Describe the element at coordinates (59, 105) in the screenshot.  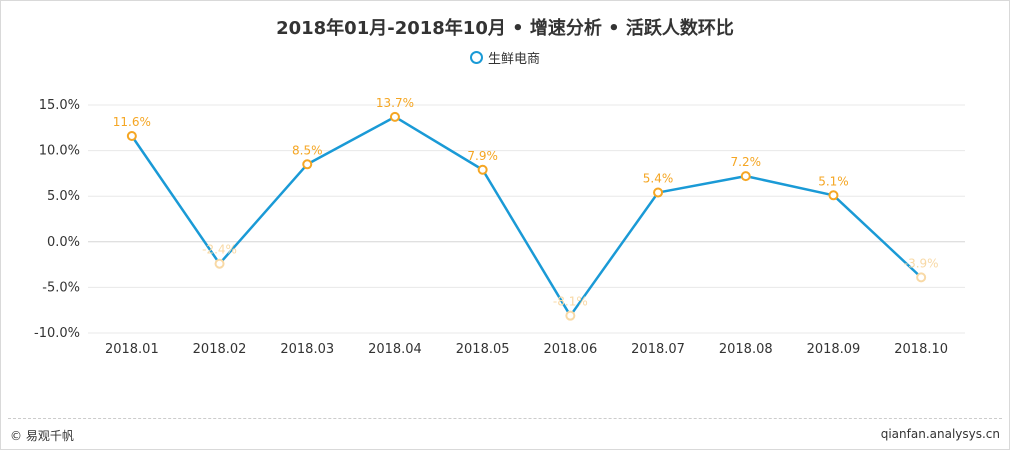
I see `y-tick-label: 15.0%` at that location.